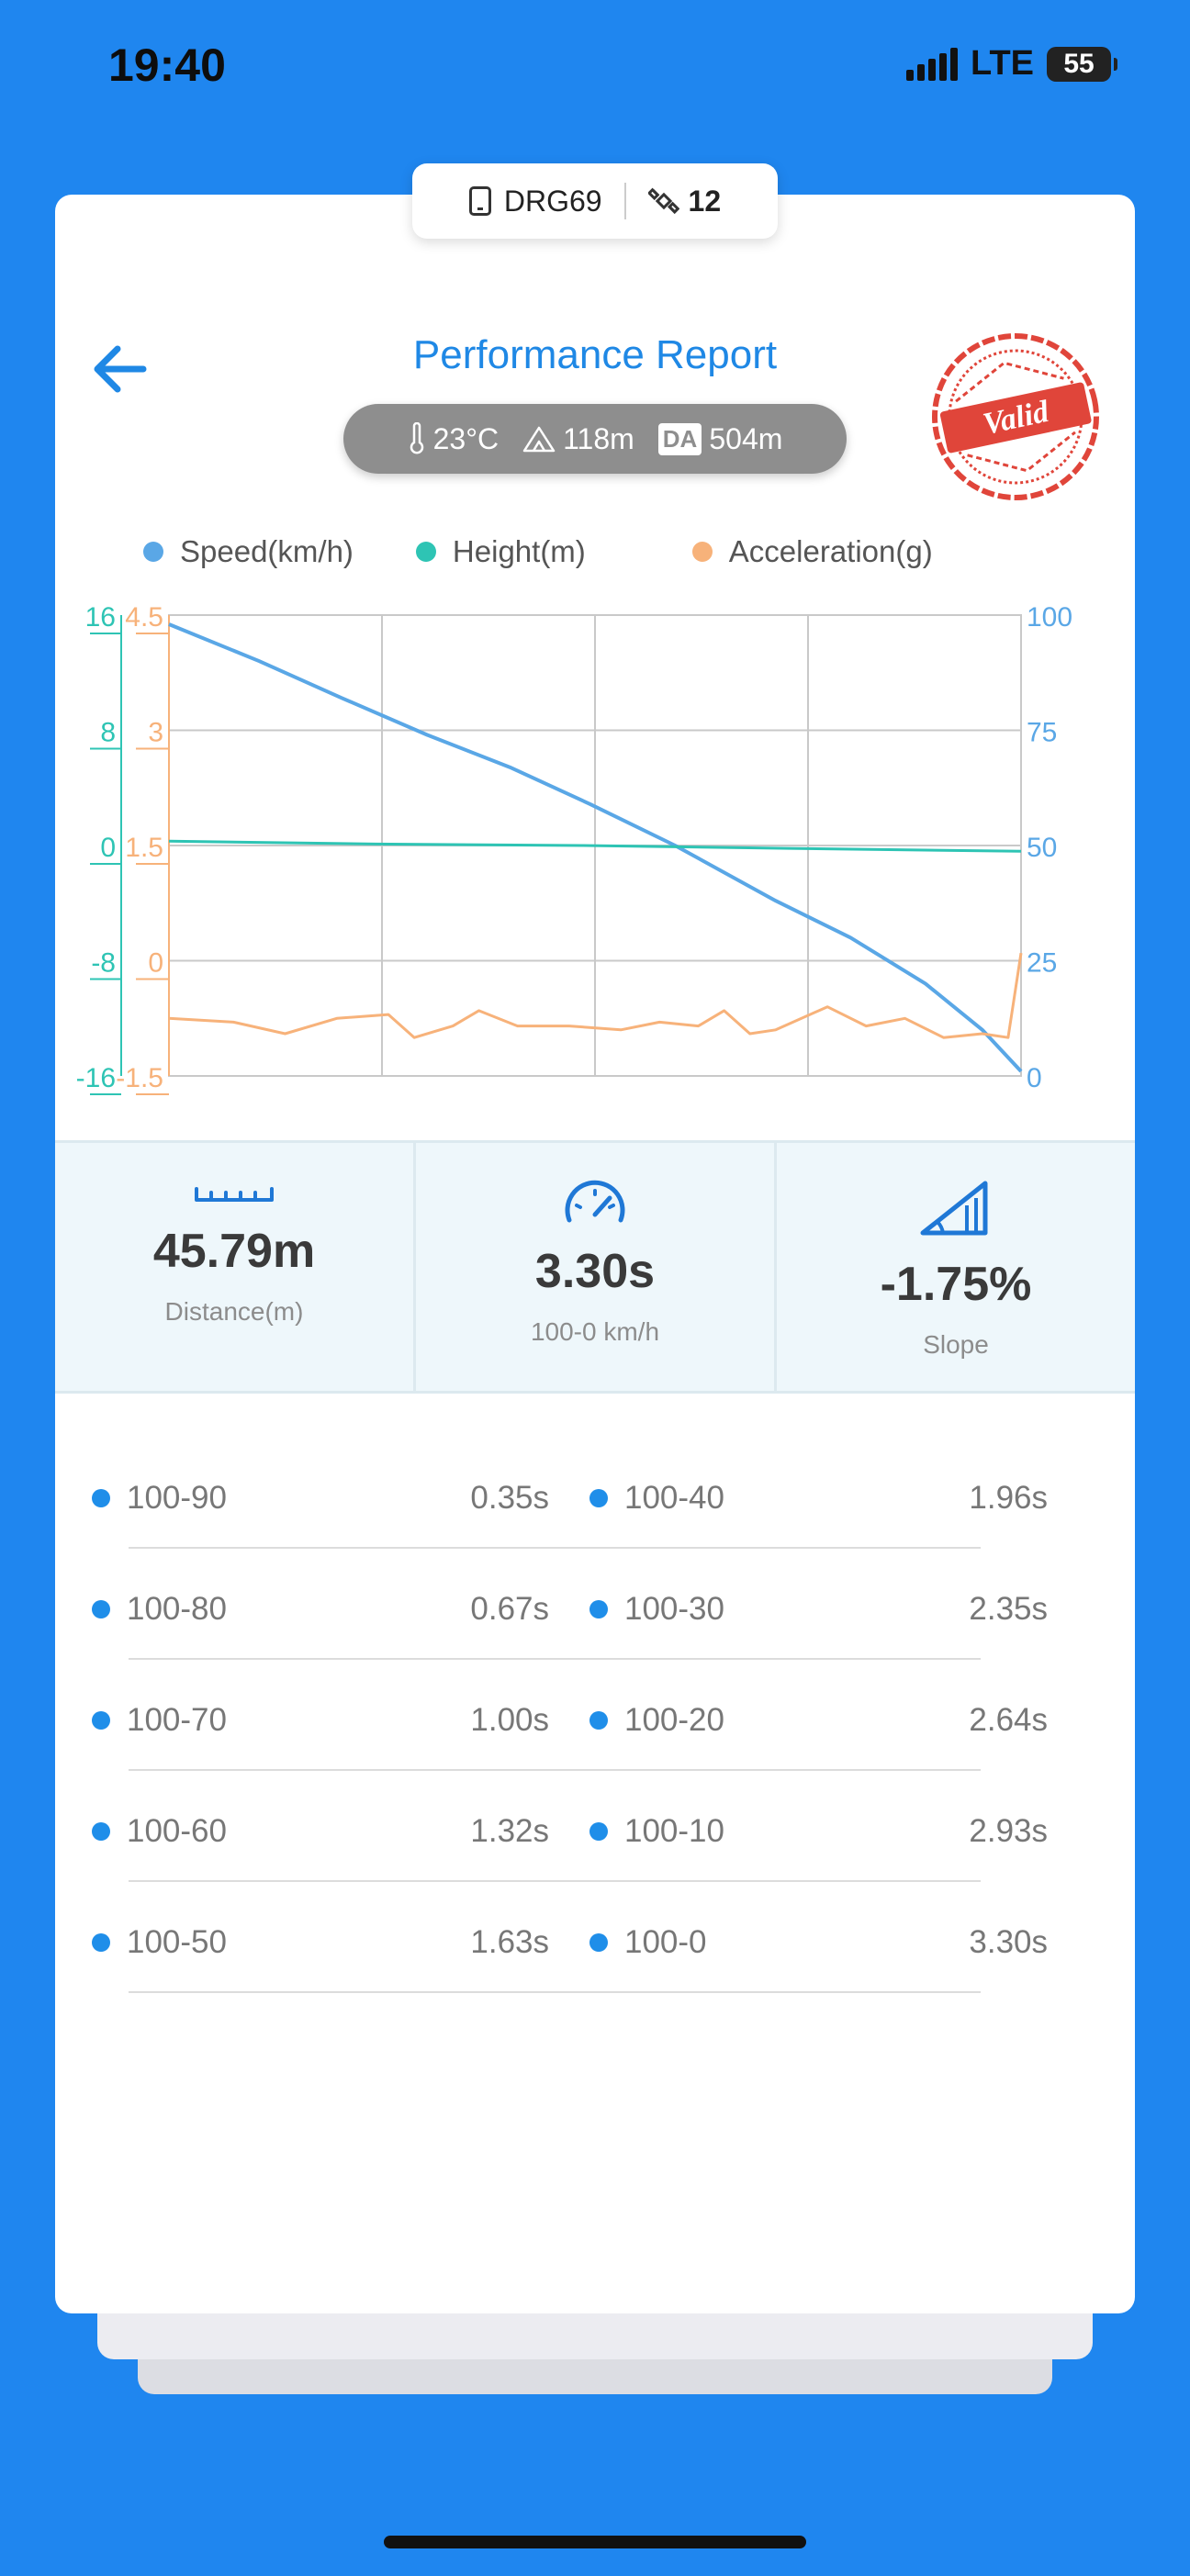  What do you see at coordinates (1008, 1720) in the screenshot?
I see `split-time: 2.64s` at bounding box center [1008, 1720].